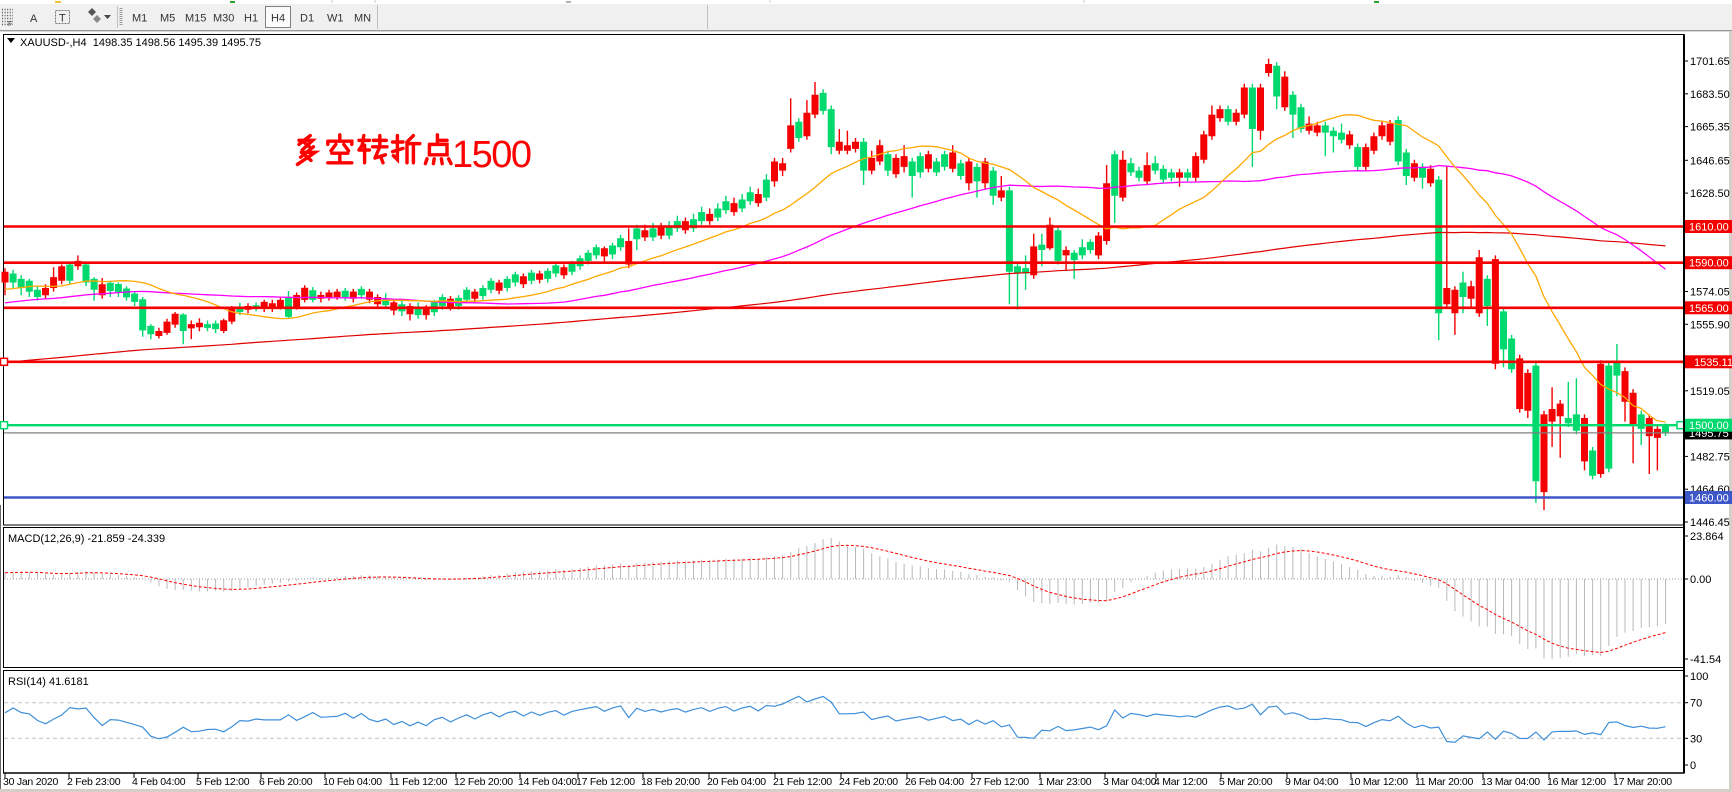 This screenshot has height=792, width=1732. I want to click on svg-text: MN, so click(362, 19).